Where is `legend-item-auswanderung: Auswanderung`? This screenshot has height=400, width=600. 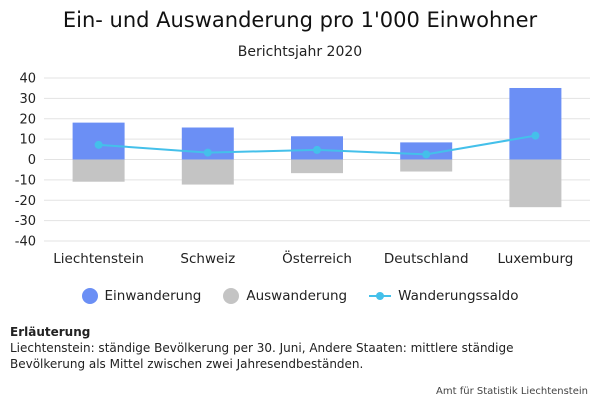 legend-item-auswanderung: Auswanderung is located at coordinates (285, 296).